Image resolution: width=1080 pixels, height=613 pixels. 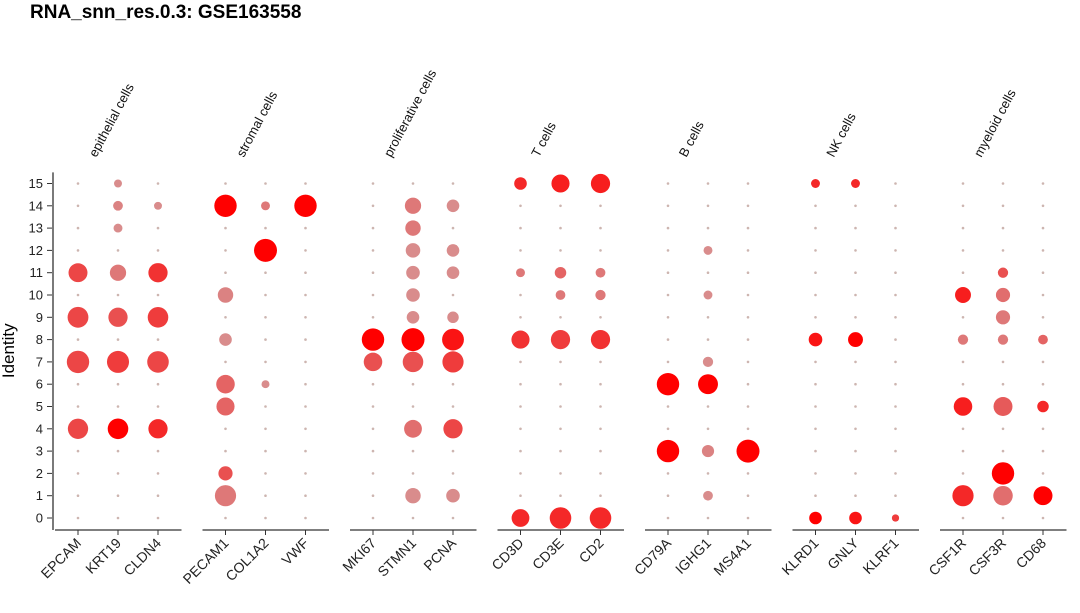 I want to click on x-tick-label: CLDN4, so click(x=142, y=557).